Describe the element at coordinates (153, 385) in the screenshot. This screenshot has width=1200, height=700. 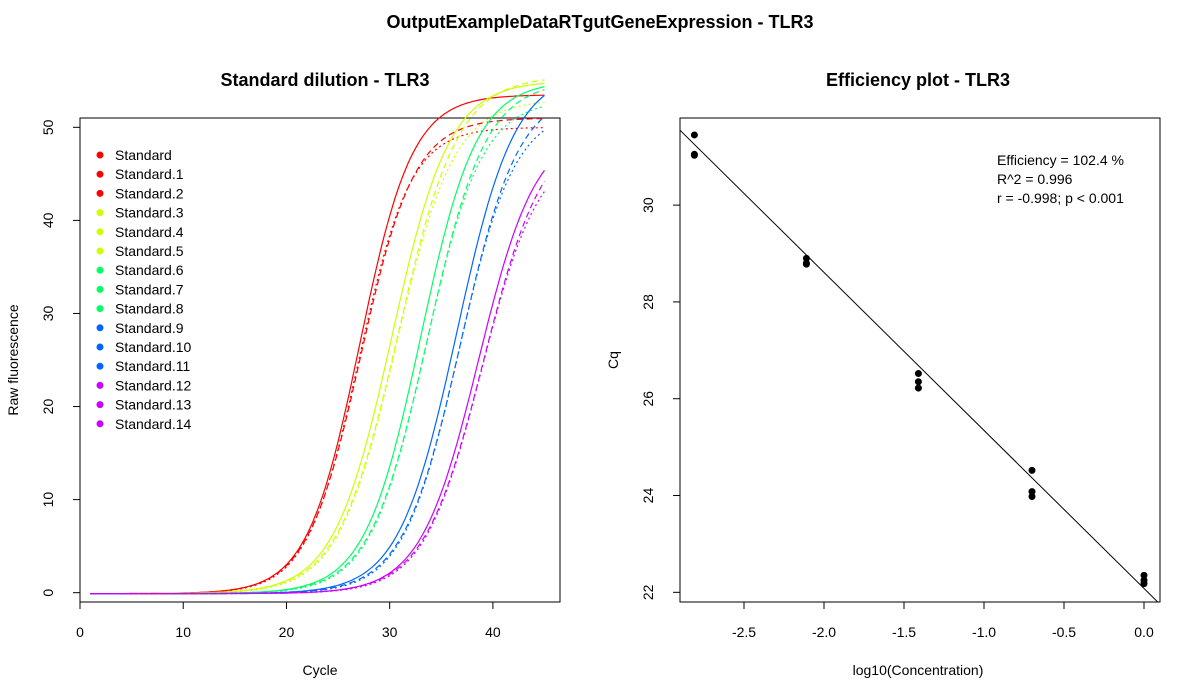
I see `legend-label: Standard.12` at that location.